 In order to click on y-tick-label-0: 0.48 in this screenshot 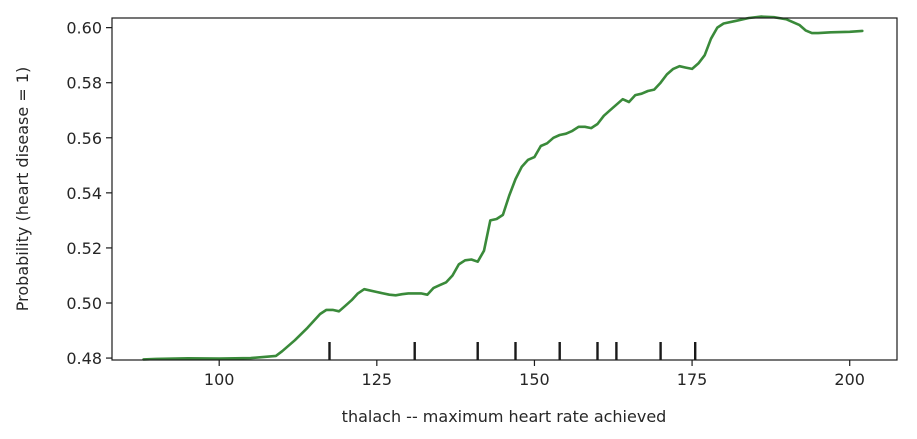, I will do `click(84, 358)`.